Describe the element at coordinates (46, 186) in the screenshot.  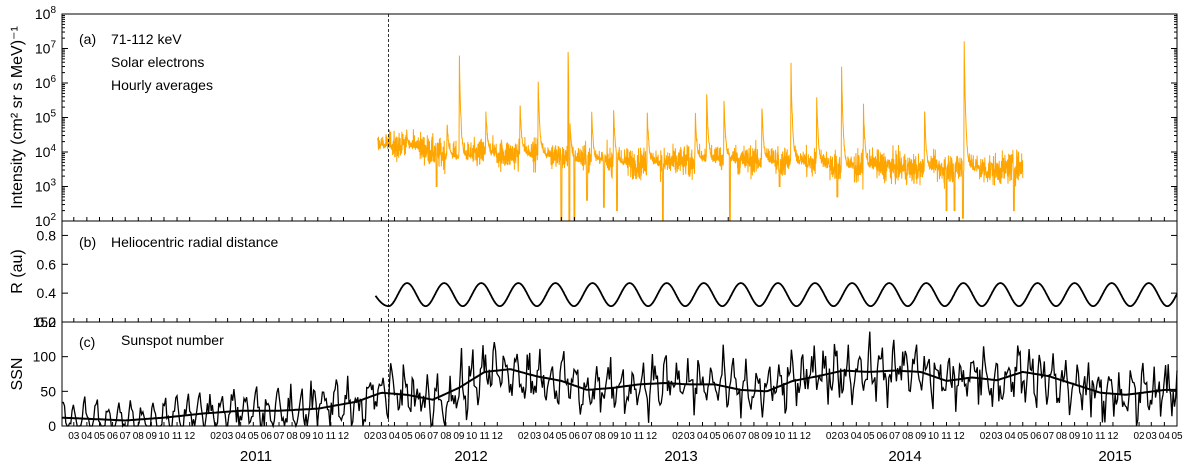
I see `y-tick-label: 103` at that location.